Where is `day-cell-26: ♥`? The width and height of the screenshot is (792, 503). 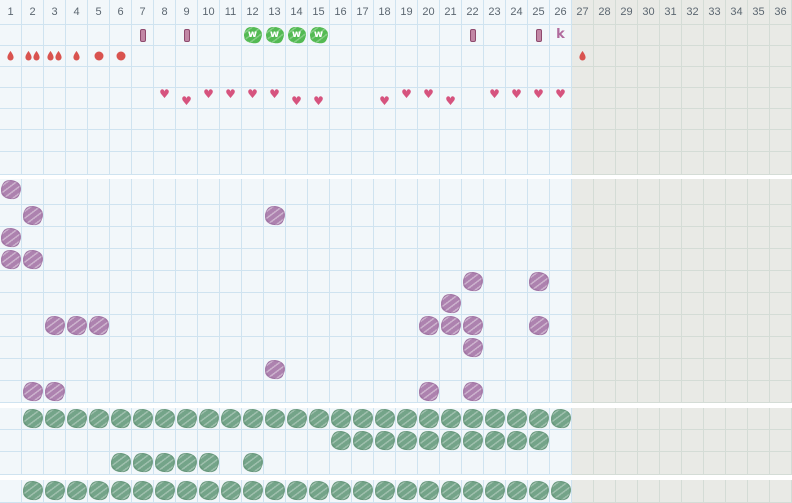
day-cell-26: ♥ is located at coordinates (561, 98).